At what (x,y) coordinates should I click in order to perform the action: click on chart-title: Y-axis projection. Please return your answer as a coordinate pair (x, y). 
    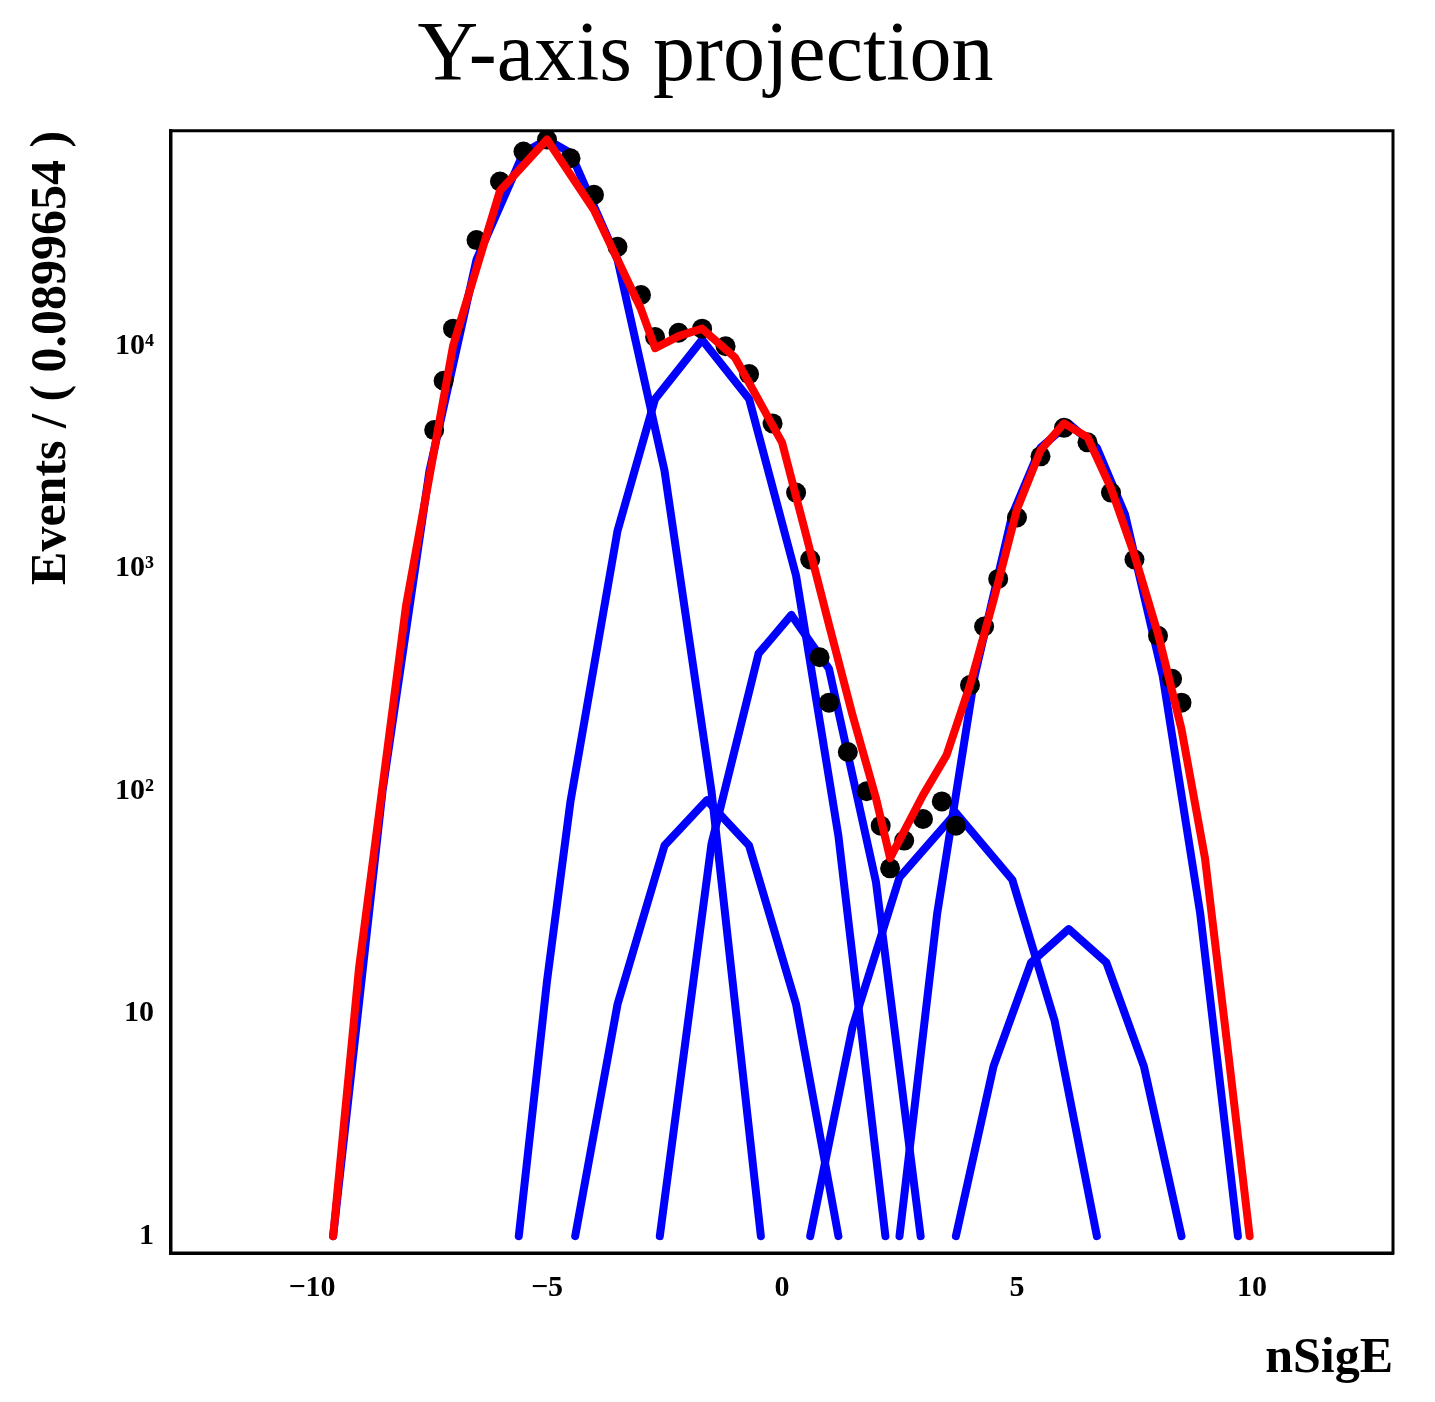
    Looking at the image, I should click on (705, 52).